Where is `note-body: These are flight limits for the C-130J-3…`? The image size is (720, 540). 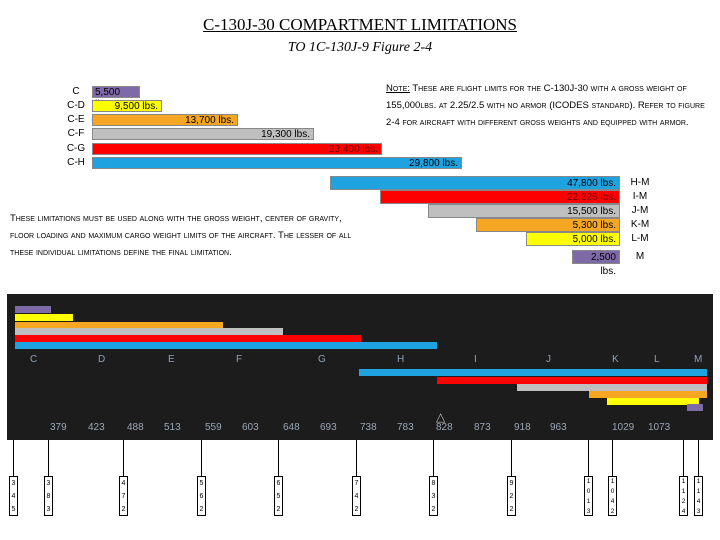 note-body: These are flight limits for the C-130J-3… is located at coordinates (545, 105).